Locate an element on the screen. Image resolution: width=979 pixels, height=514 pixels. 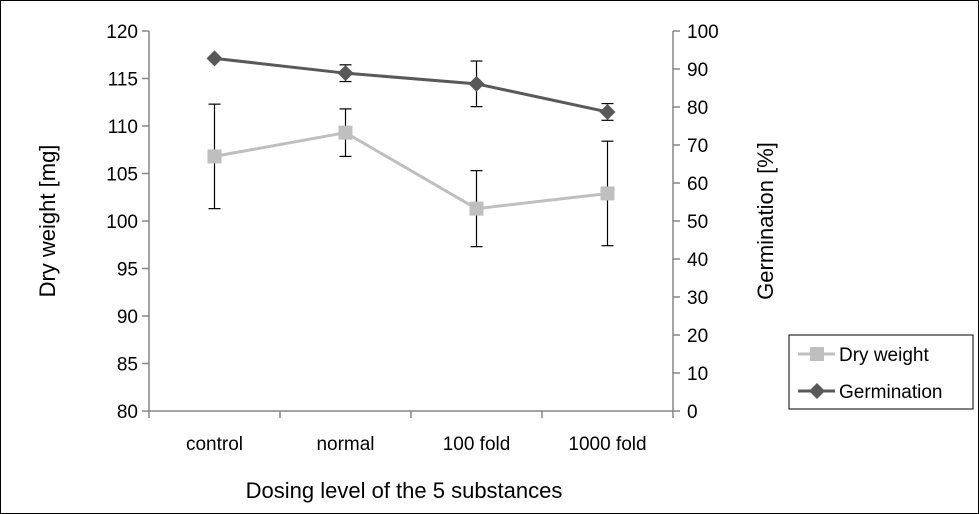
x-ticks: control normal 100 fold 1000 fold is located at coordinates (411, 433).